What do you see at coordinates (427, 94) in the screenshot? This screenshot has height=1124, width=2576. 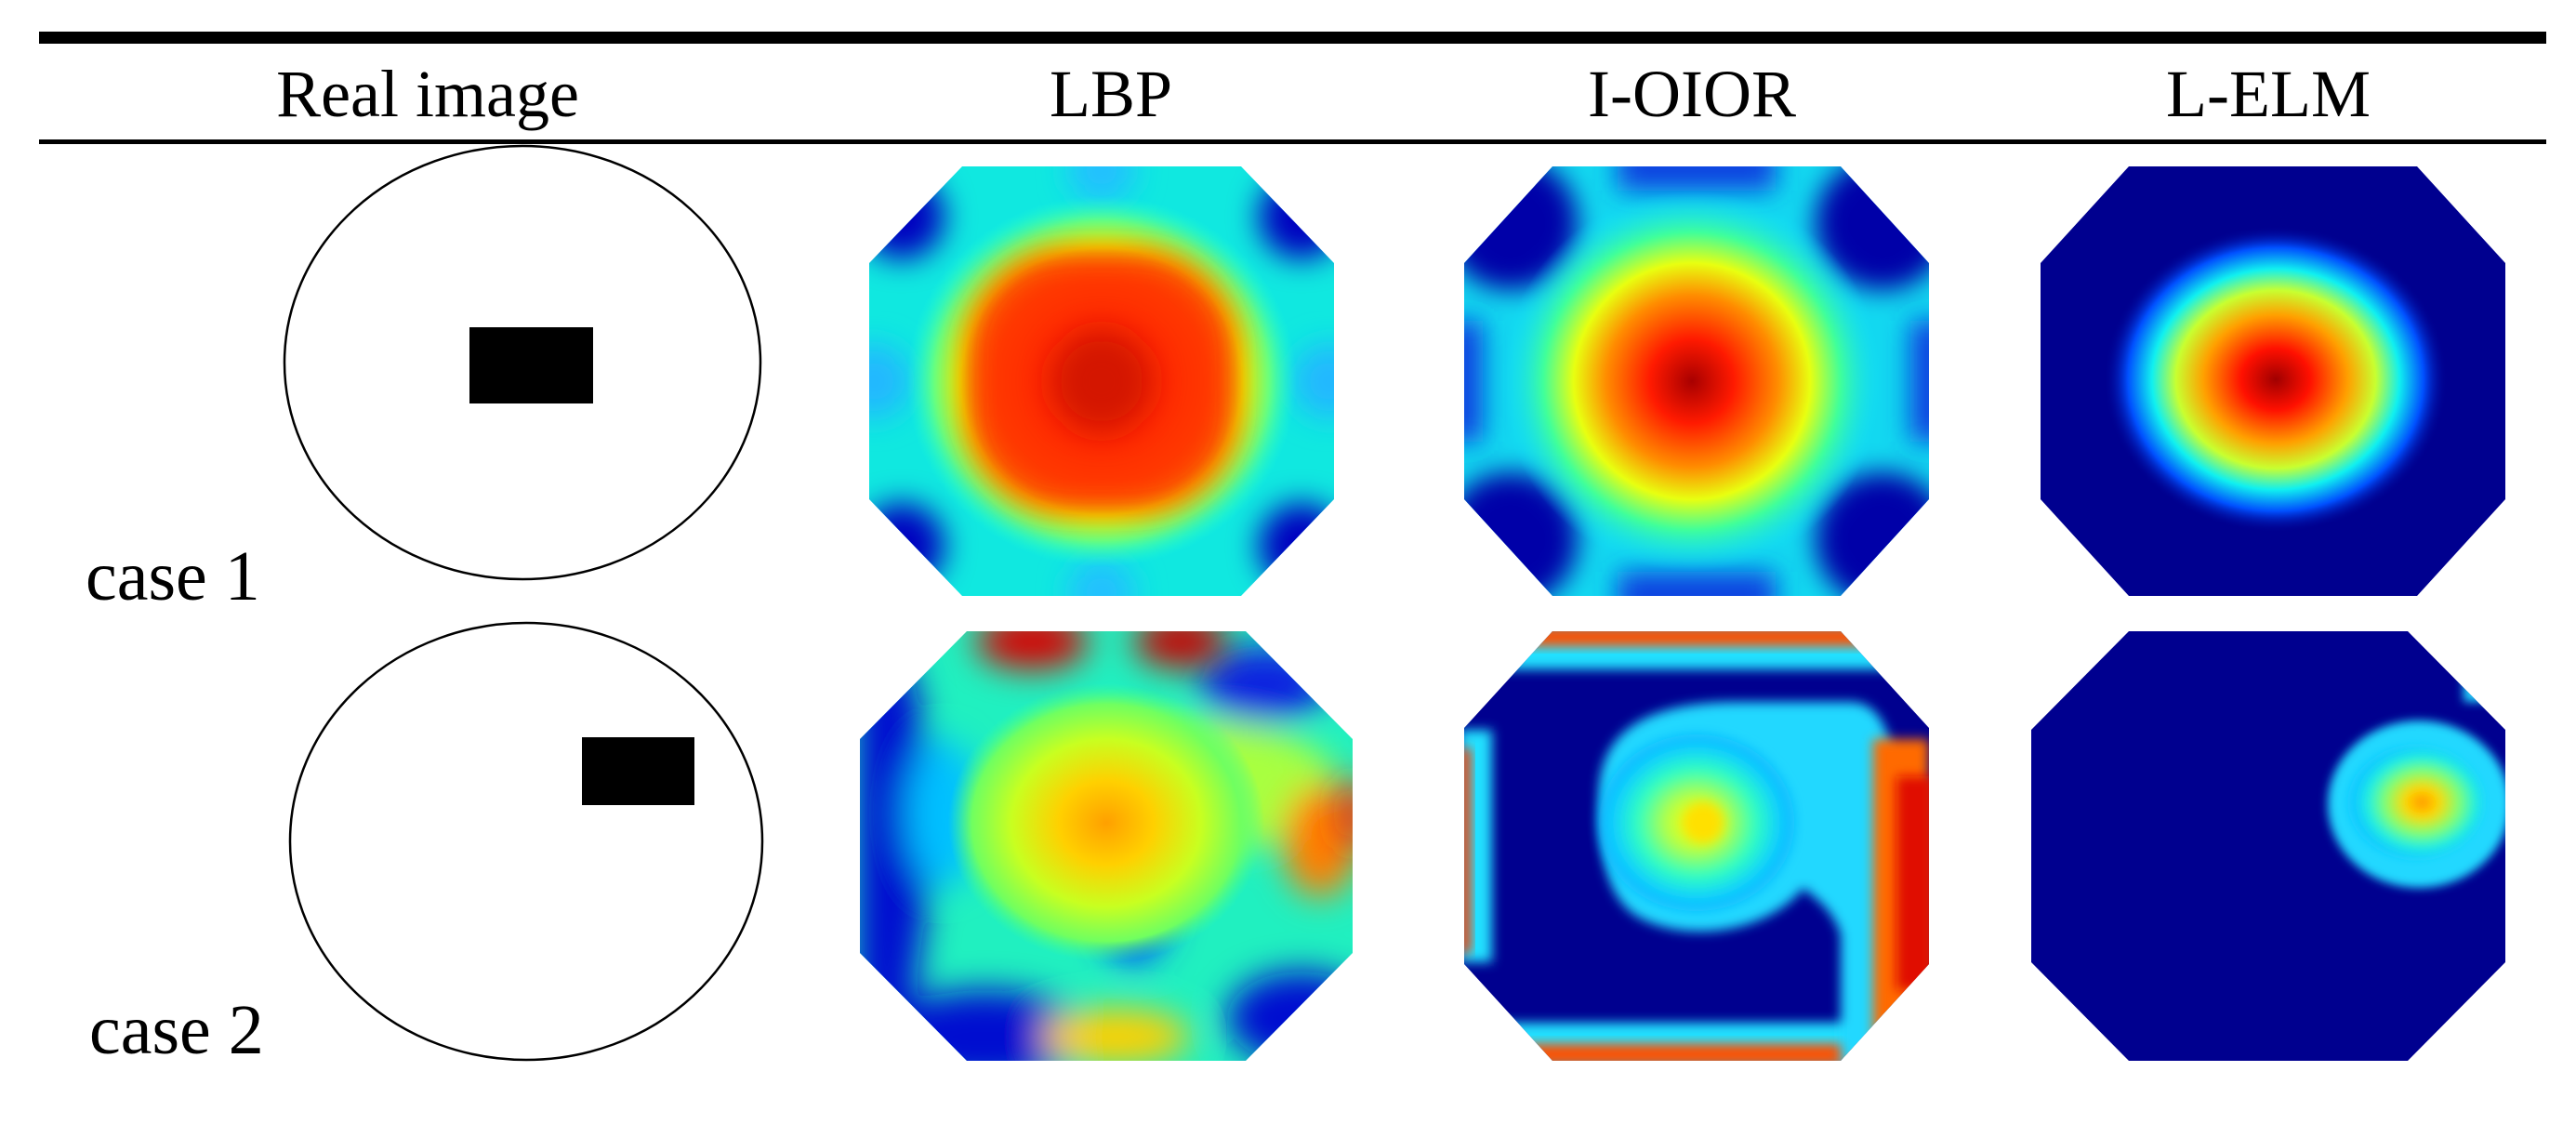 I see `column-header-real-image: Real image` at bounding box center [427, 94].